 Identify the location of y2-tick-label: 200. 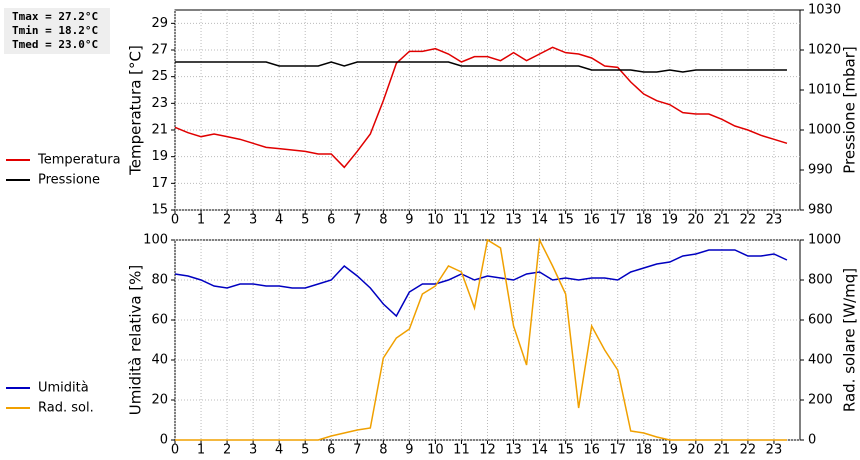
(820, 400).